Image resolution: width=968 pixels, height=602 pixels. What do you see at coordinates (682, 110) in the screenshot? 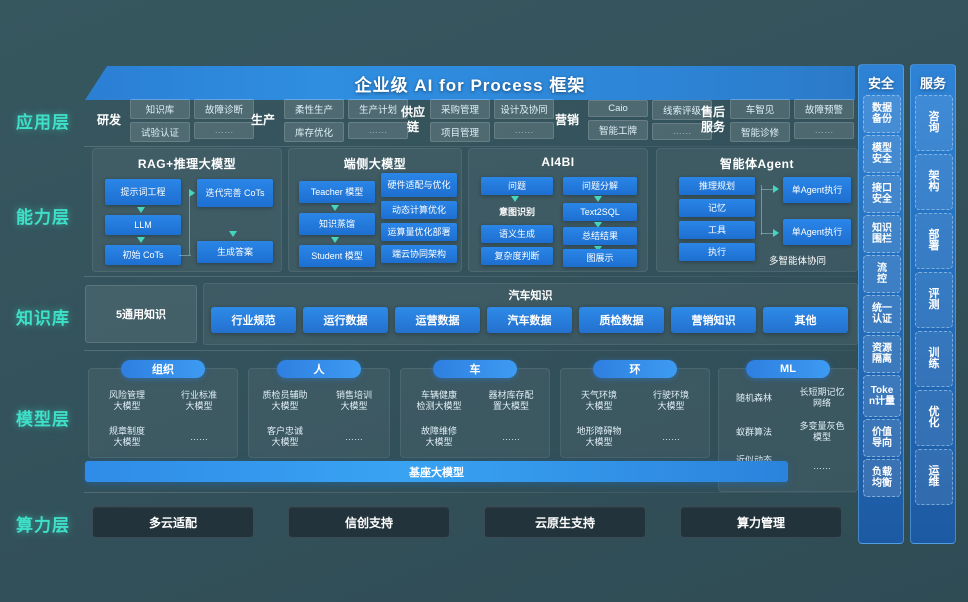
I see `app-chip: 线索评级` at bounding box center [682, 110].